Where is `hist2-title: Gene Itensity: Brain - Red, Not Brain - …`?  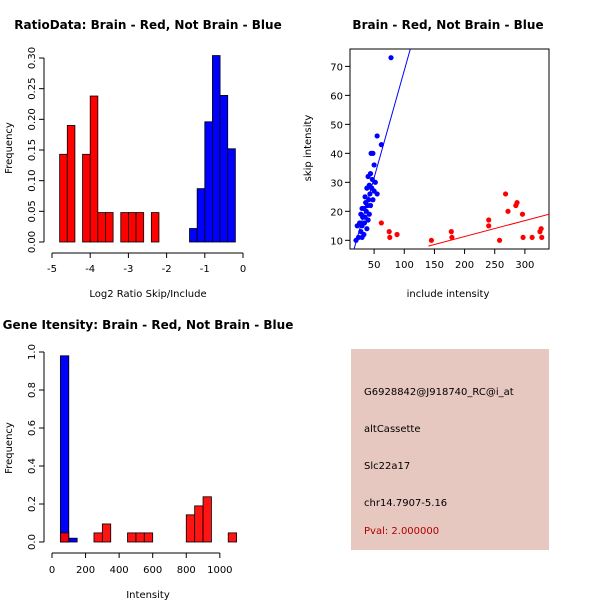
hist2-title: Gene Itensity: Brain - Red, Not Brain - … is located at coordinates (148, 325).